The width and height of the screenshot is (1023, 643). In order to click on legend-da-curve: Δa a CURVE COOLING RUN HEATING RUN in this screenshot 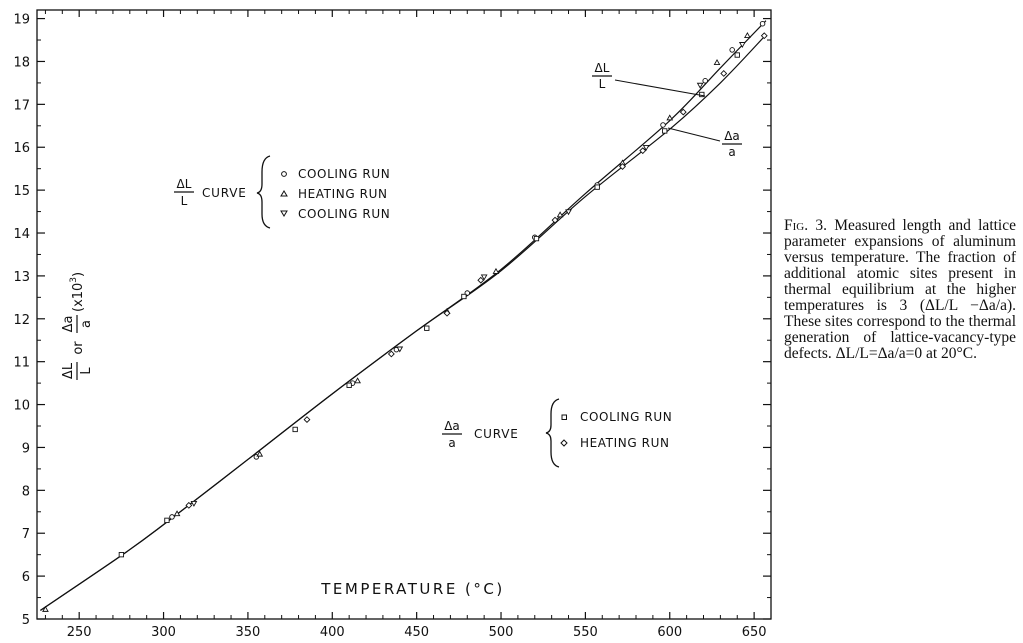, I will do `click(557, 433)`.